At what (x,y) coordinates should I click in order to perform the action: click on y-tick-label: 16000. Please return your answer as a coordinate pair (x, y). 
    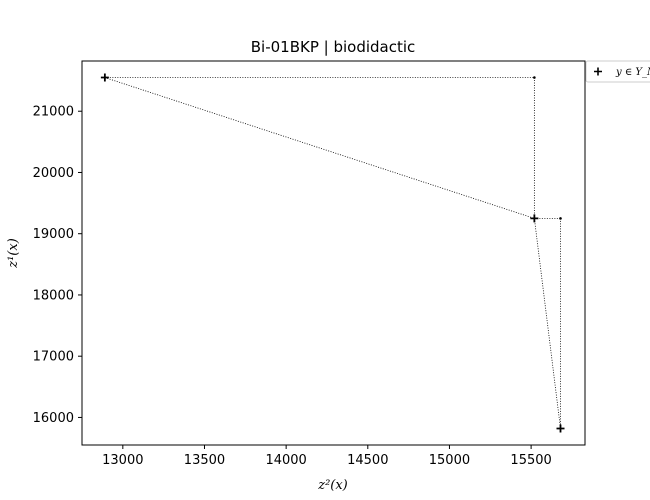
    Looking at the image, I should click on (53, 418).